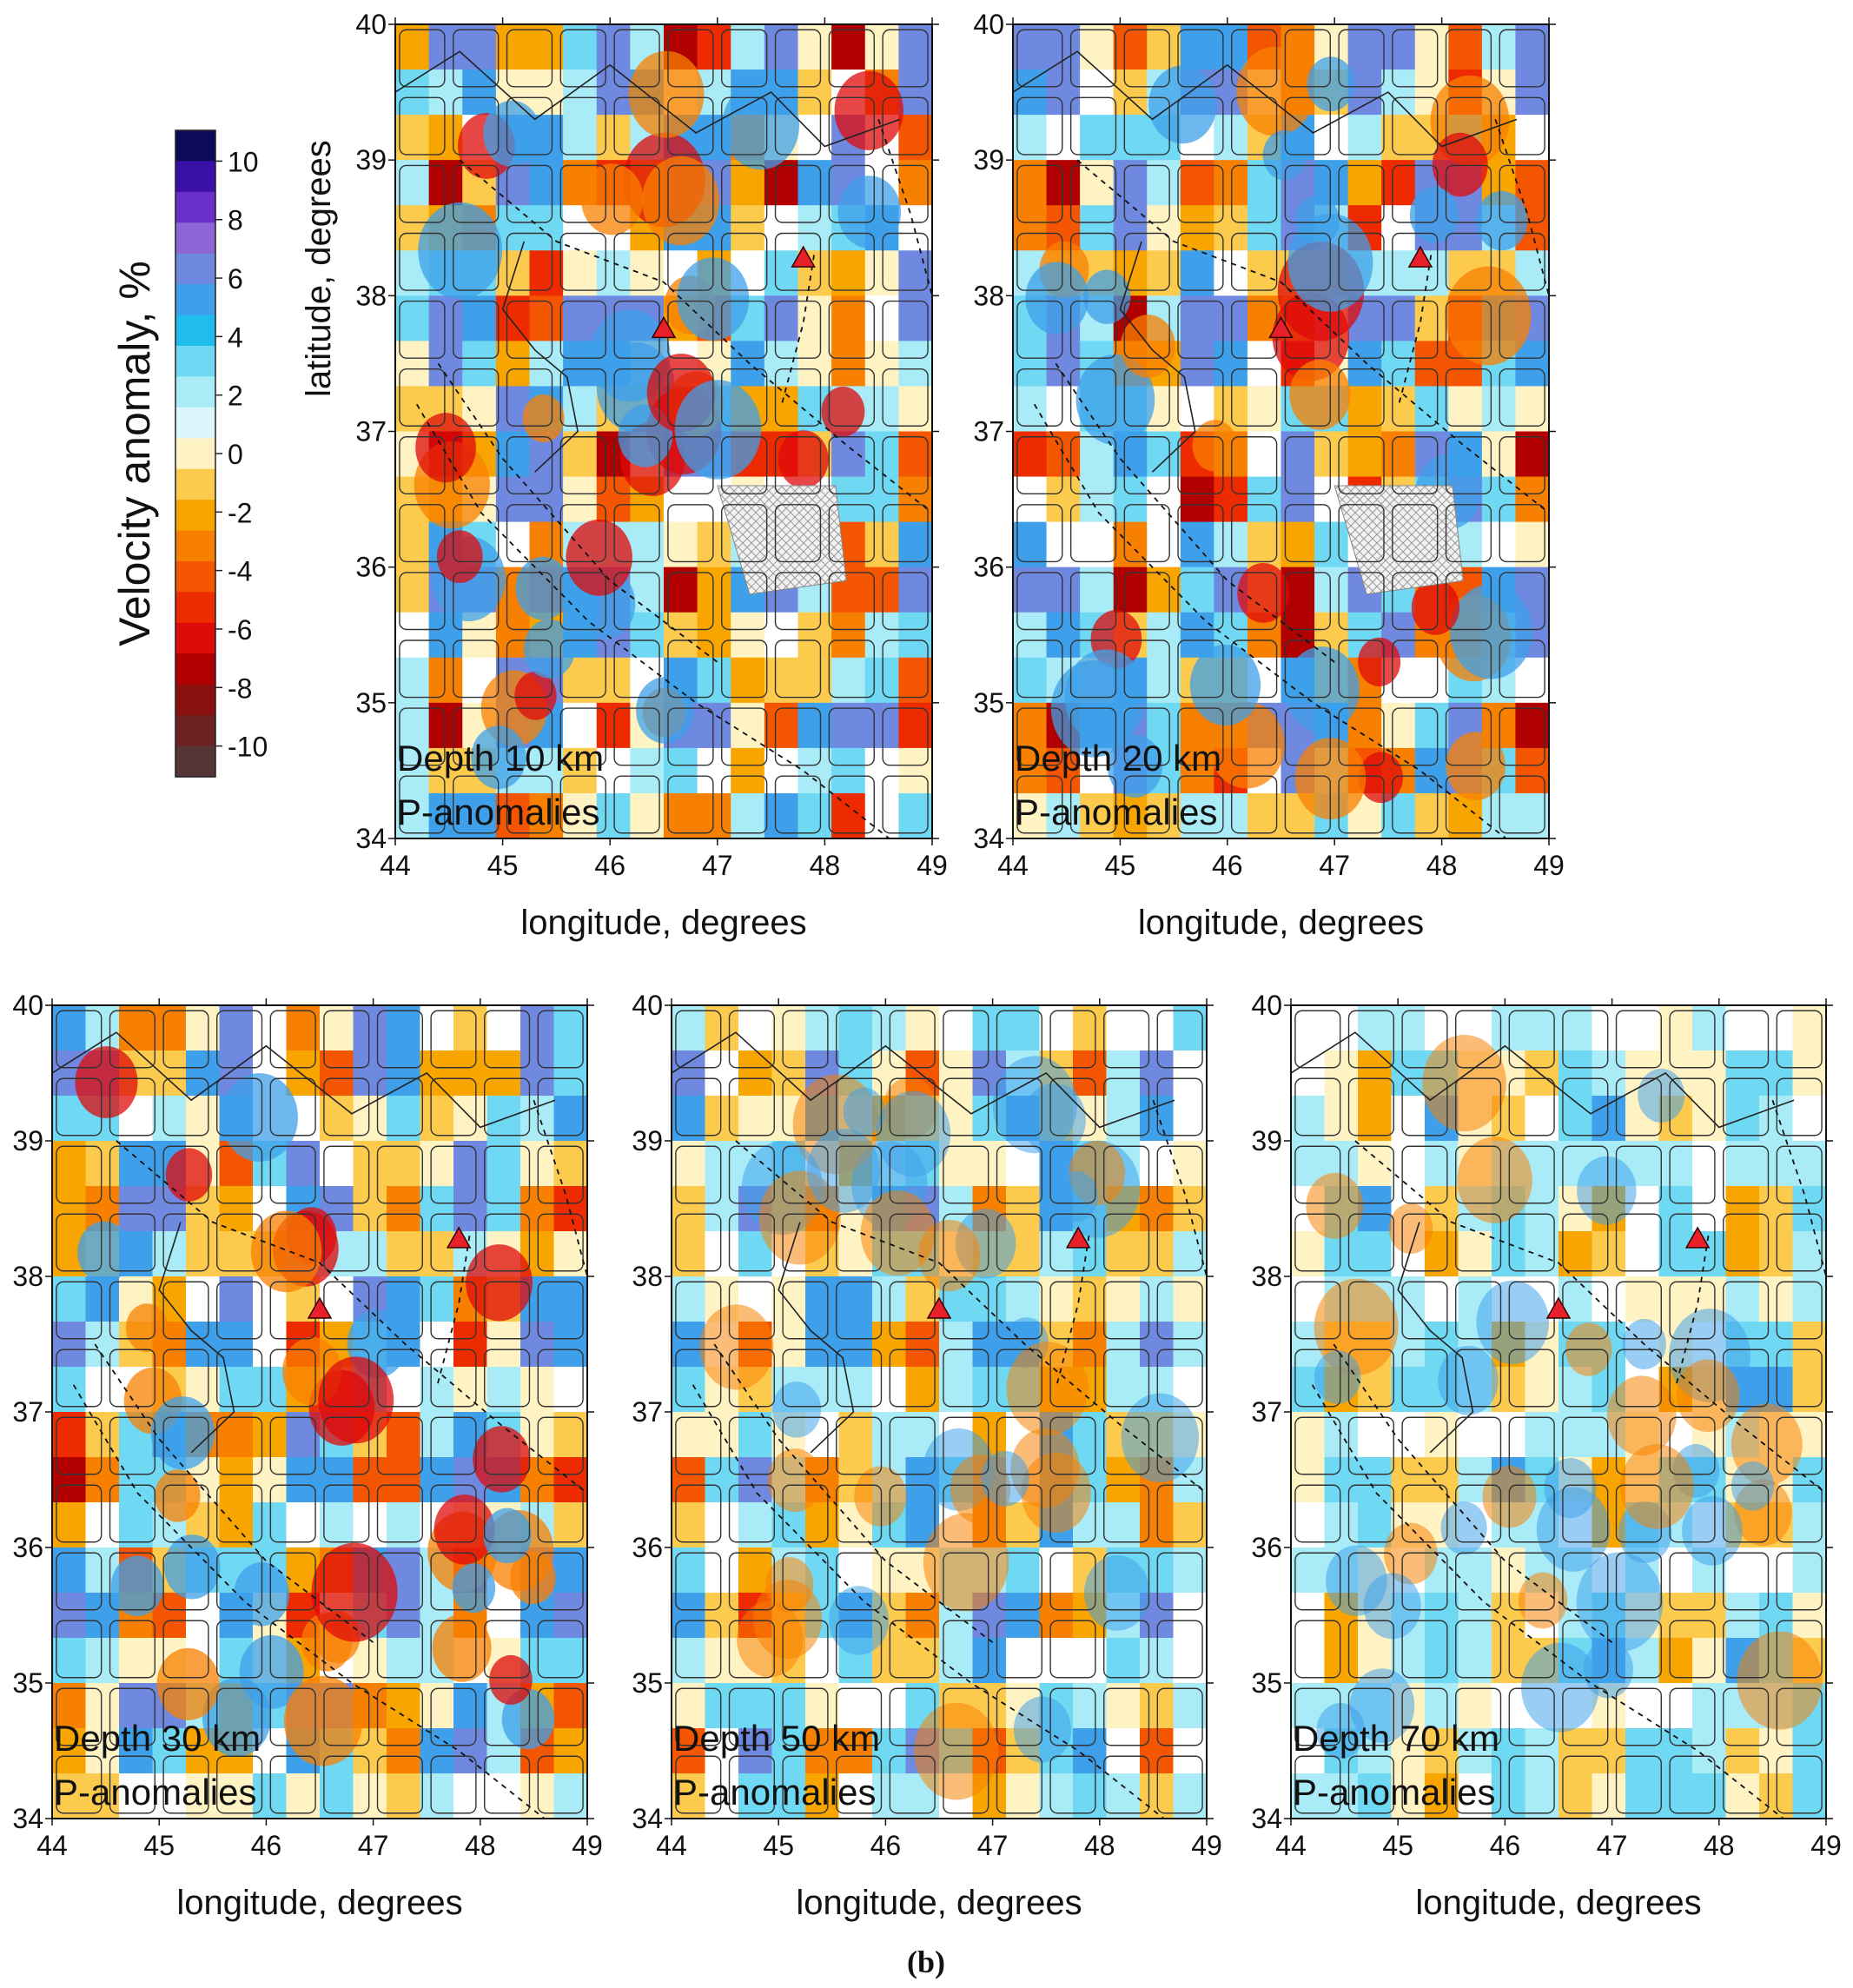 The width and height of the screenshot is (1853, 1988). What do you see at coordinates (319, 1903) in the screenshot?
I see `x-axis-label: longitude, degrees` at bounding box center [319, 1903].